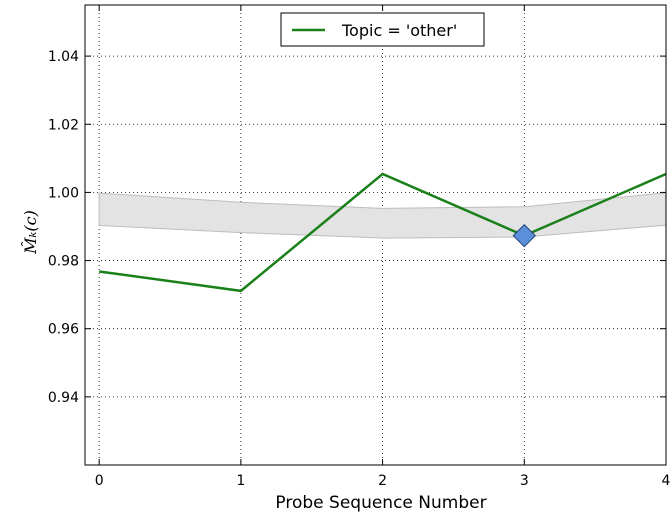 The height and width of the screenshot is (518, 672). I want to click on x-tick-label: 0, so click(99, 481).